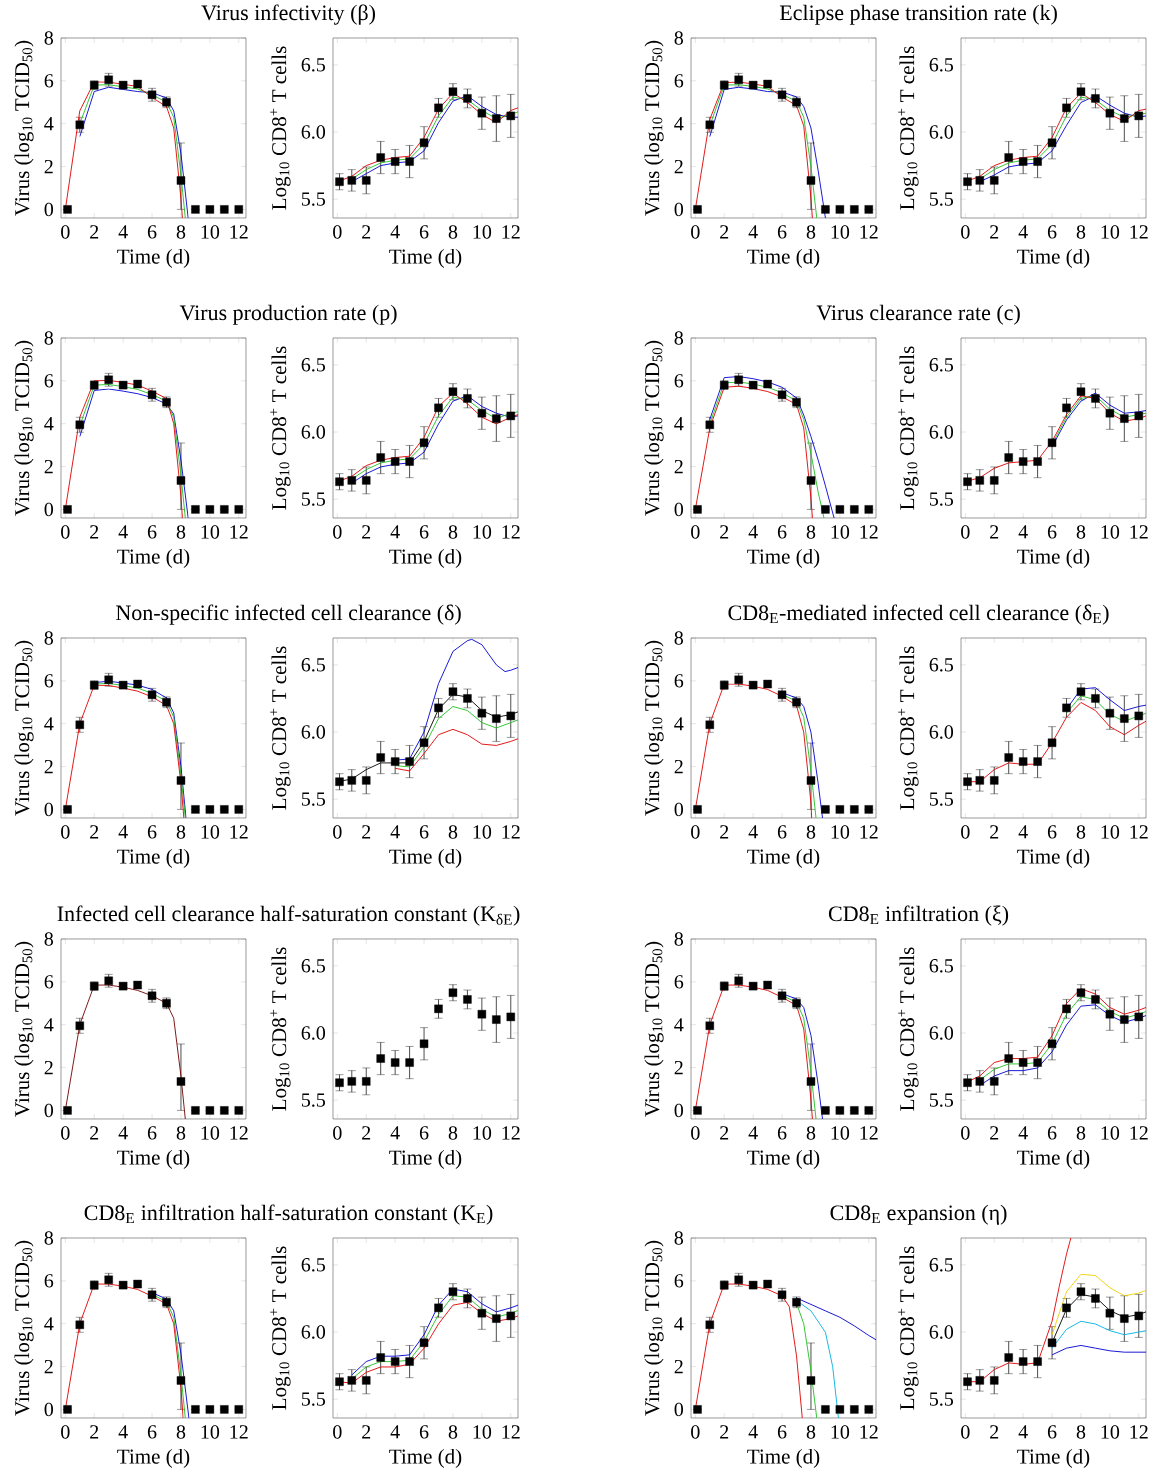 This screenshot has width=1158, height=1479. I want to click on chart-title: Virus production rate (p), so click(288, 314).